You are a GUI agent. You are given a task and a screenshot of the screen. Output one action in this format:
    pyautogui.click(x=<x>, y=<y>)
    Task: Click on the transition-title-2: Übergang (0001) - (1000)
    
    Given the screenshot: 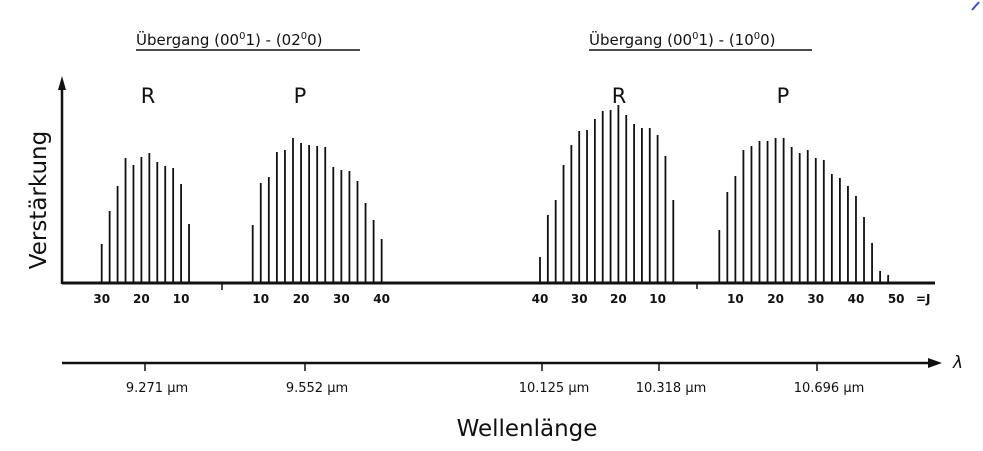 What is the action you would take?
    pyautogui.click(x=682, y=39)
    